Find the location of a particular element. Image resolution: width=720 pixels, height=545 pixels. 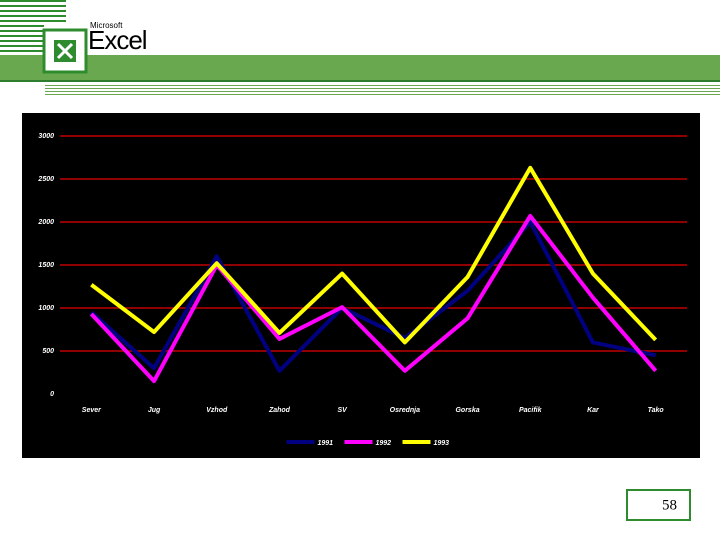

x-tick-label: Pacifik is located at coordinates (531, 410).